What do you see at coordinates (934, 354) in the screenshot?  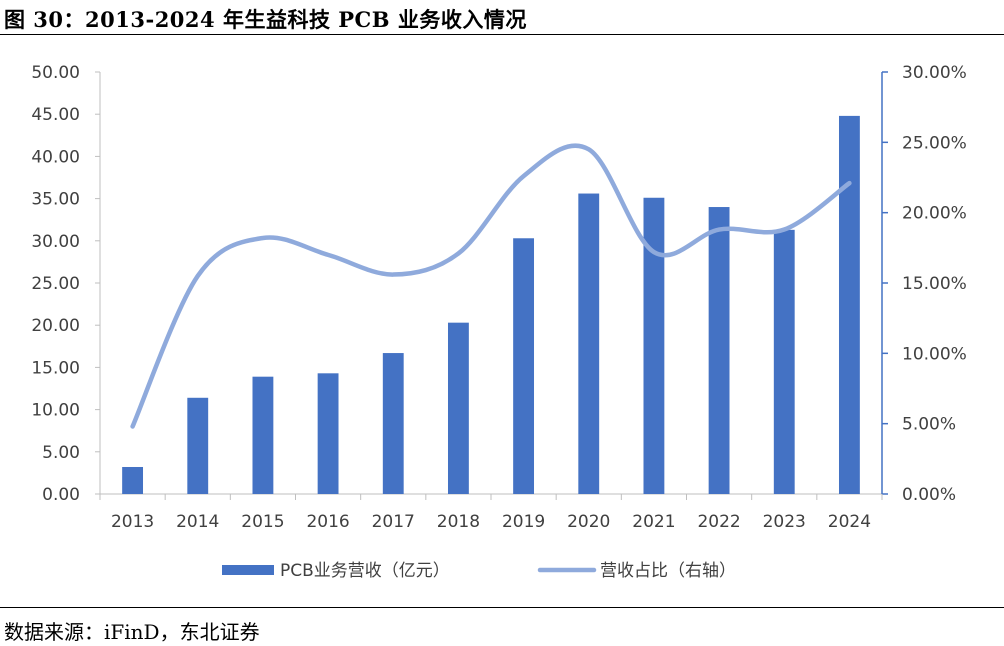 I see `right-tick-label: 10.00%` at bounding box center [934, 354].